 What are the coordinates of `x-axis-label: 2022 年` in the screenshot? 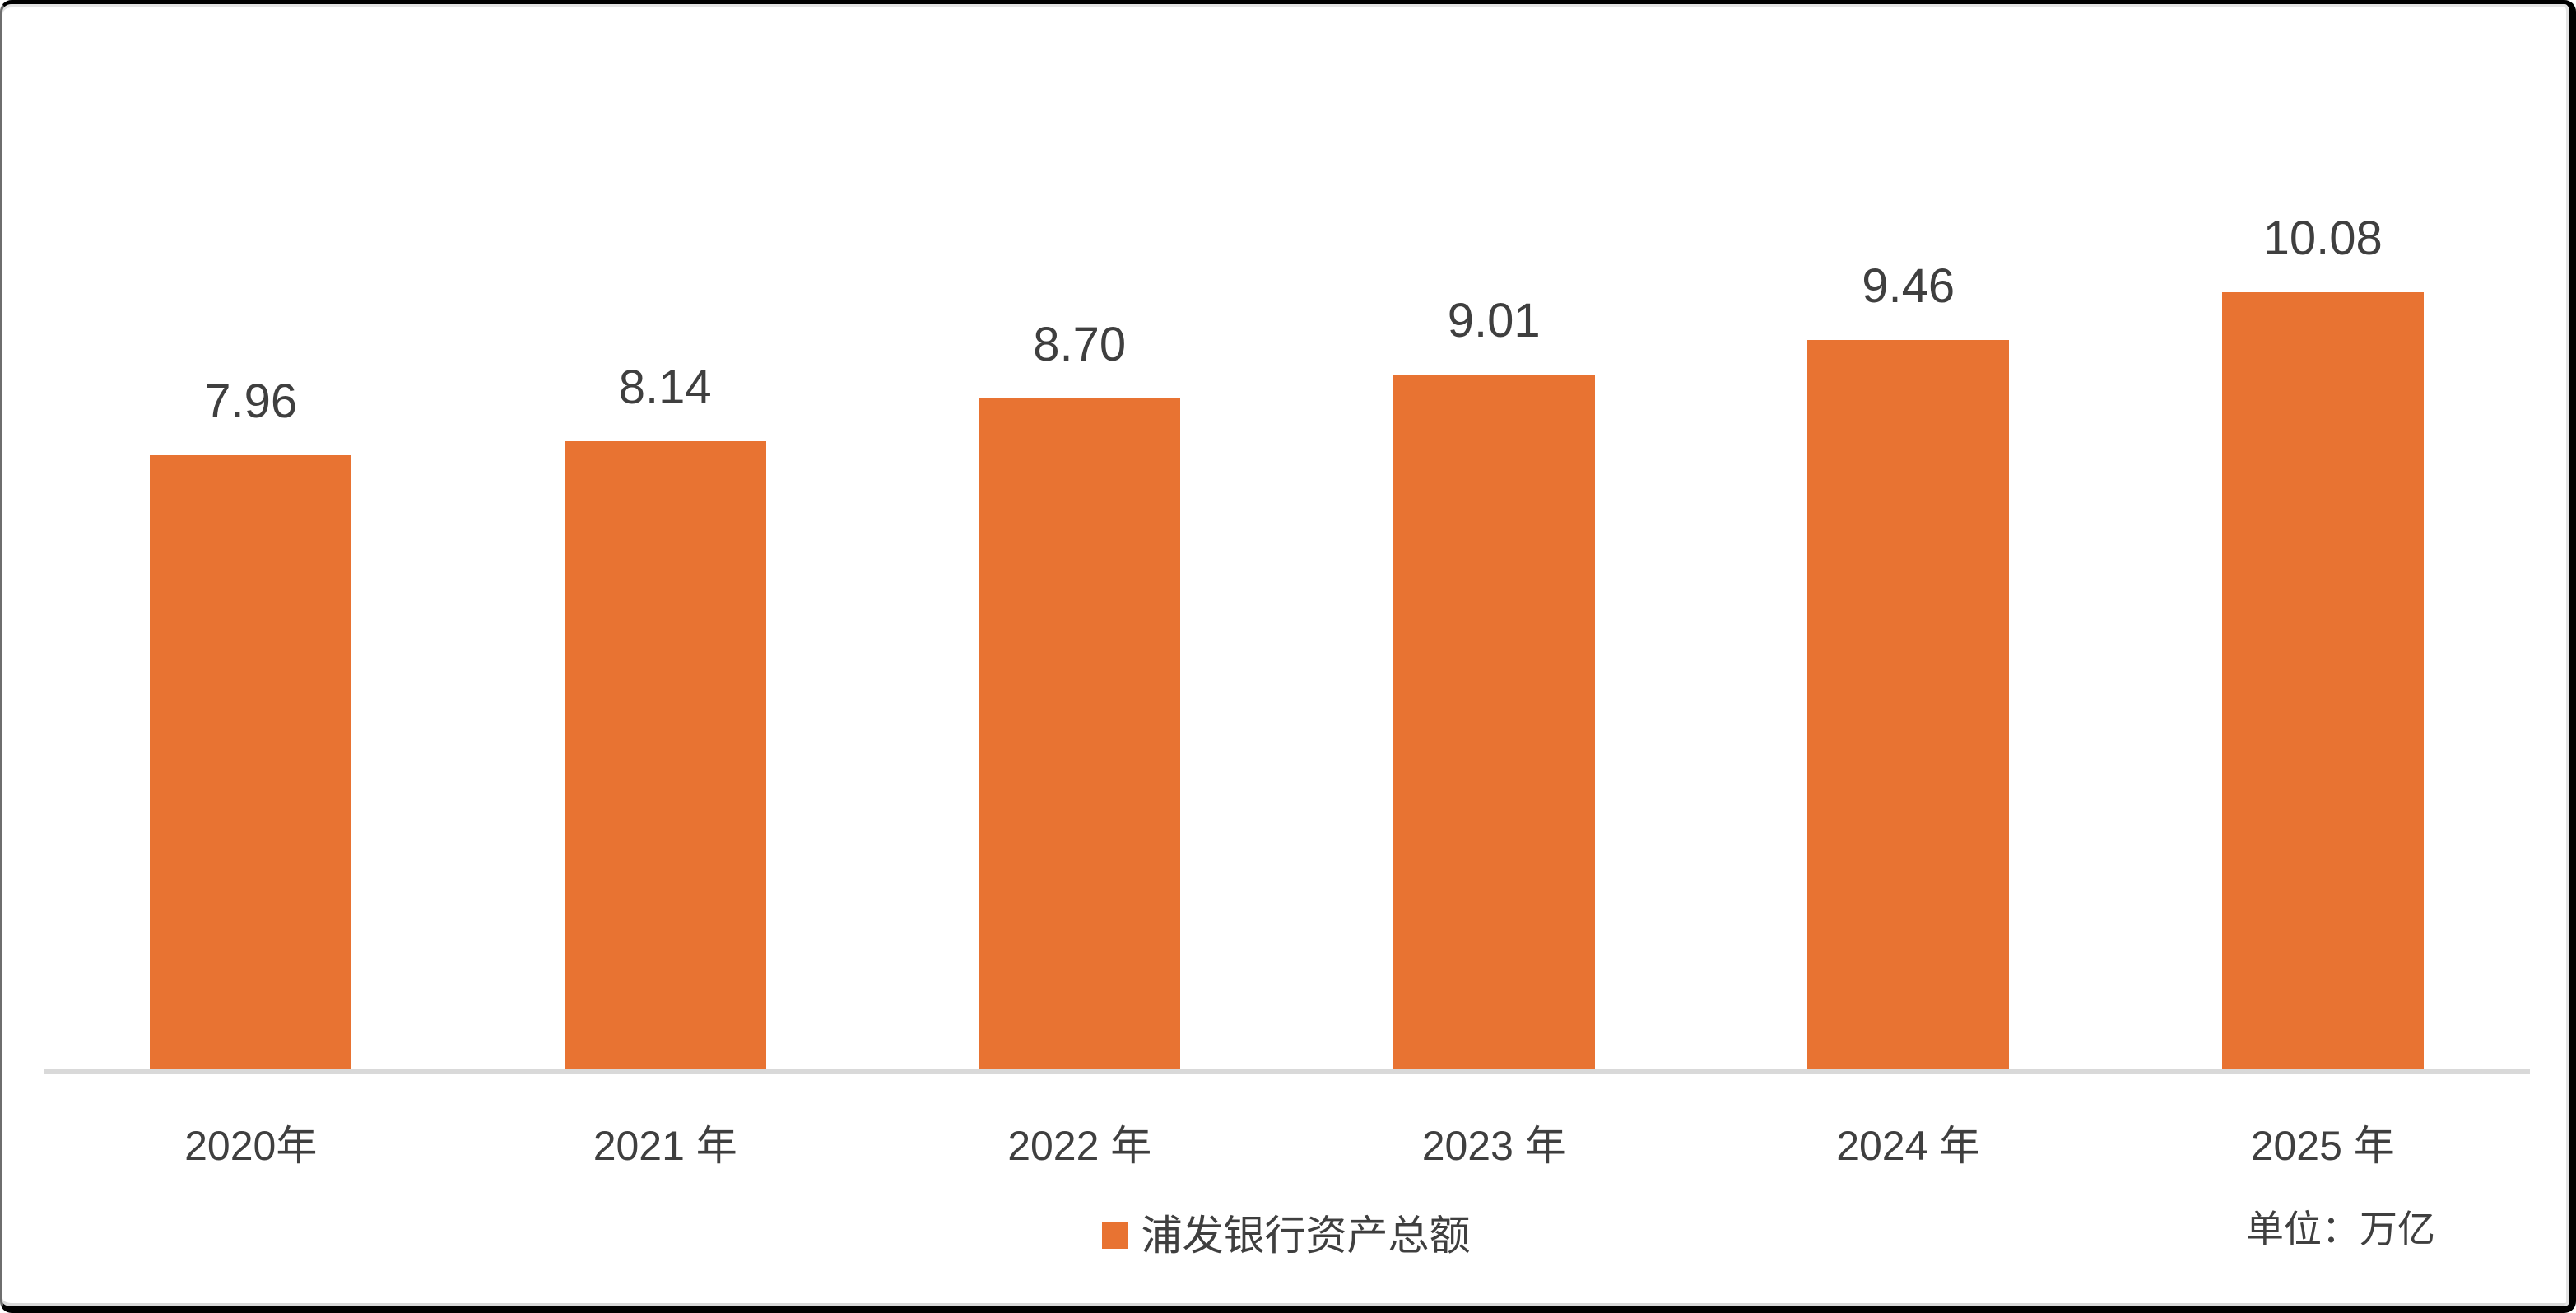 It's located at (1079, 1146).